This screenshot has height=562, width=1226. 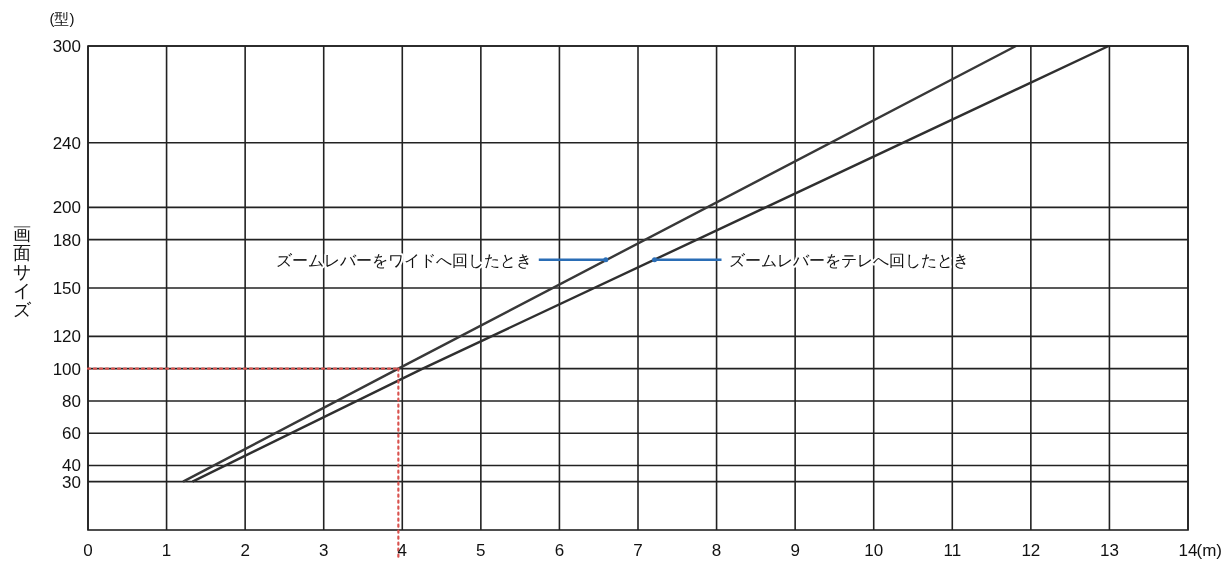 I want to click on text: (型), so click(x=62, y=18).